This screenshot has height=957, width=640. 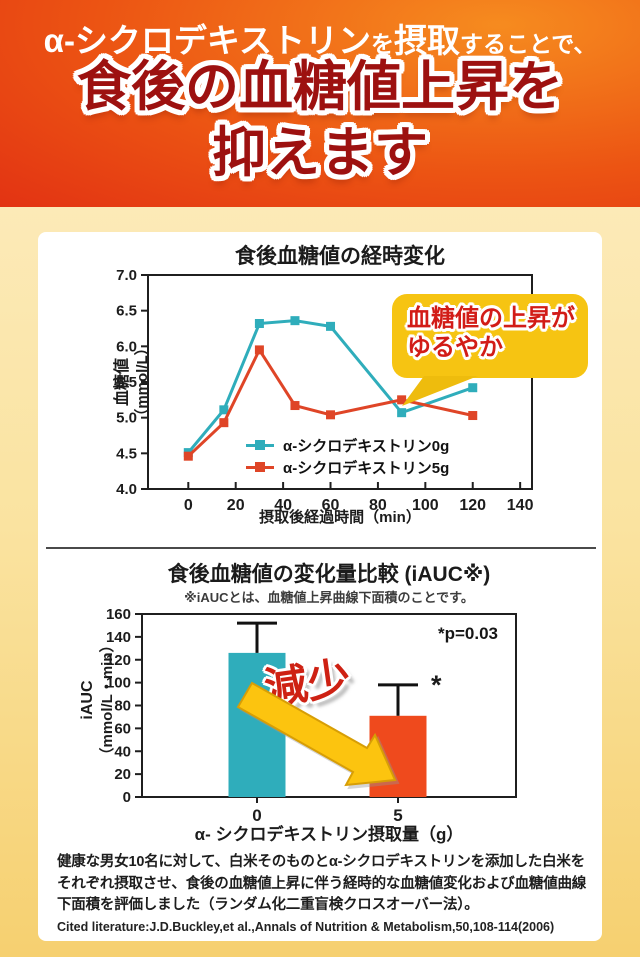 I want to click on legend-marker-5g, so click(x=260, y=467).